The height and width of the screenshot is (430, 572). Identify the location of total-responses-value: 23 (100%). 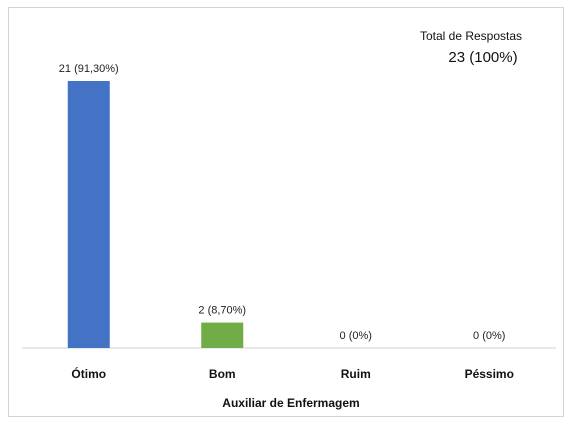
(483, 57).